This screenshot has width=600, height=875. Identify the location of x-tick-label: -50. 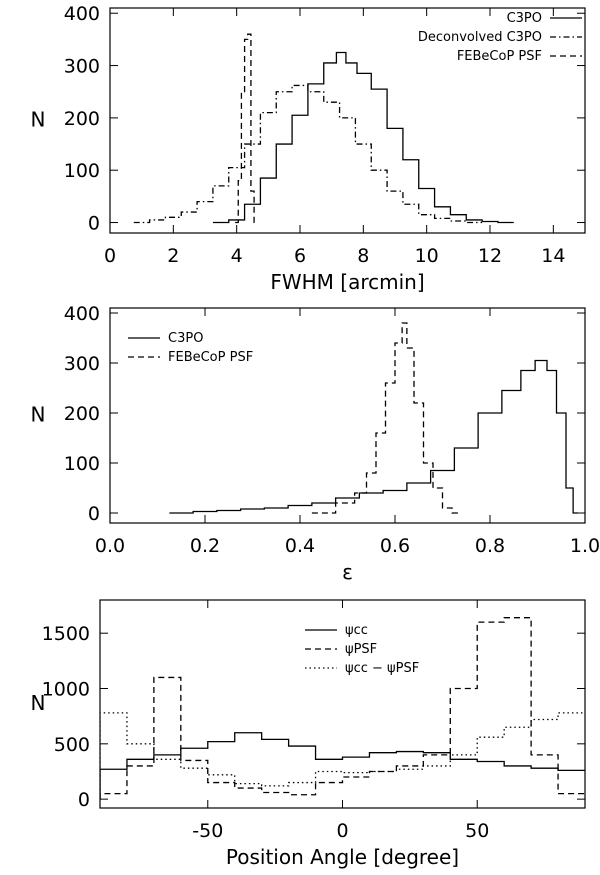
(207, 831).